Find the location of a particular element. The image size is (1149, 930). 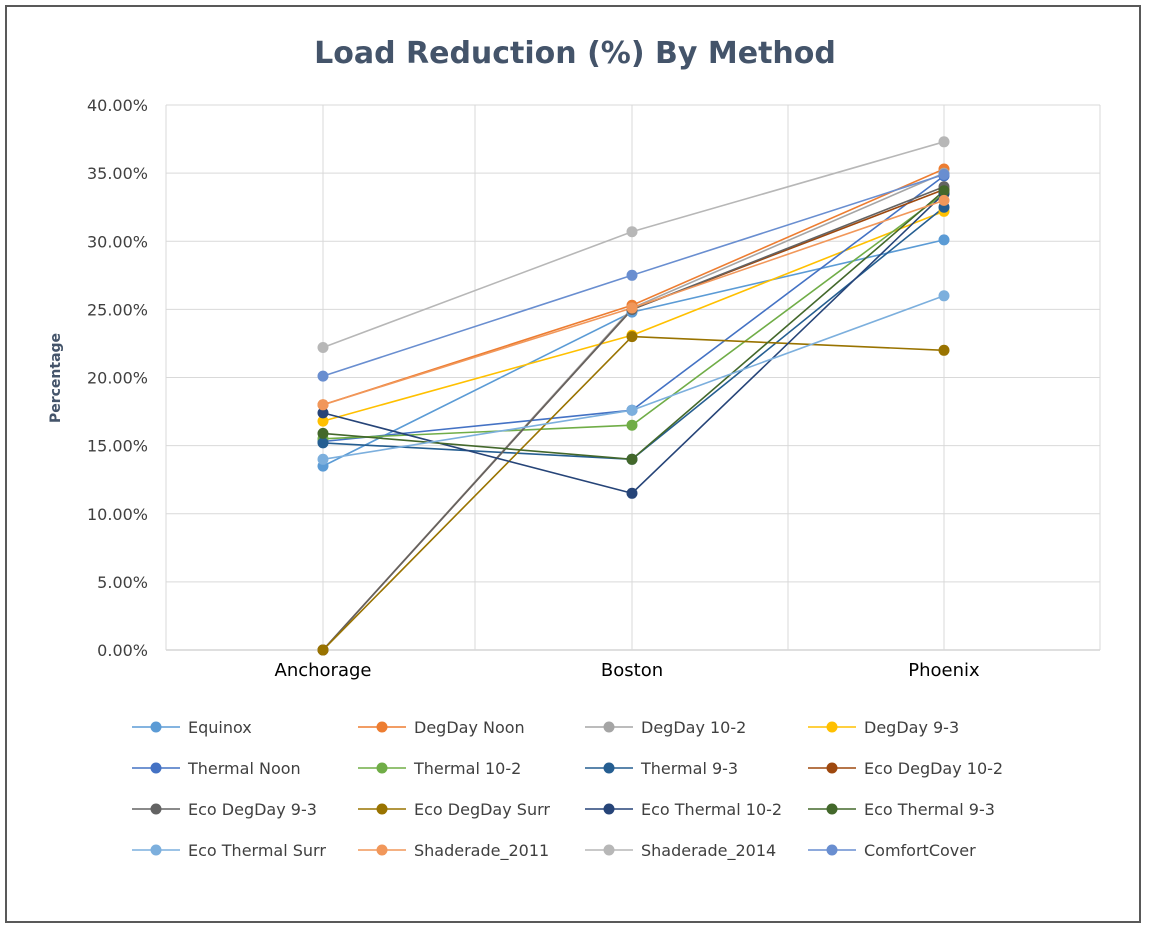

legend-item: Thermal 9-3 is located at coordinates (661, 768).